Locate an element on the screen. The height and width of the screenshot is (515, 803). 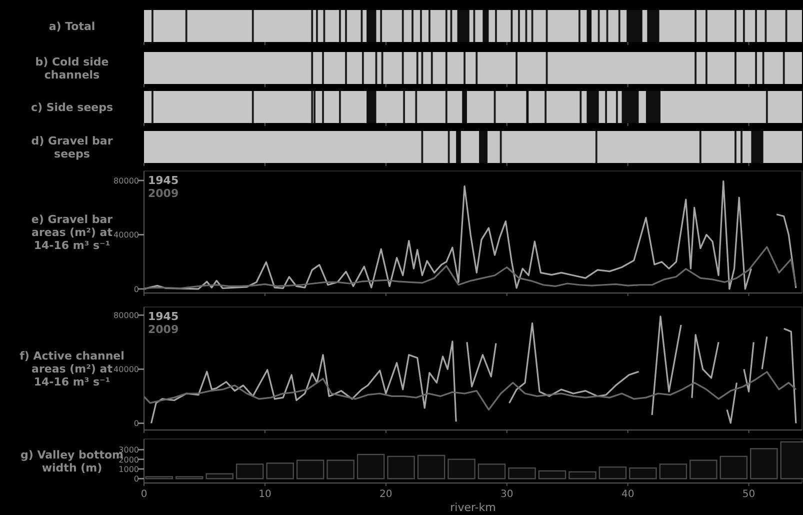
x-tick-label: 20 is located at coordinates (386, 494).